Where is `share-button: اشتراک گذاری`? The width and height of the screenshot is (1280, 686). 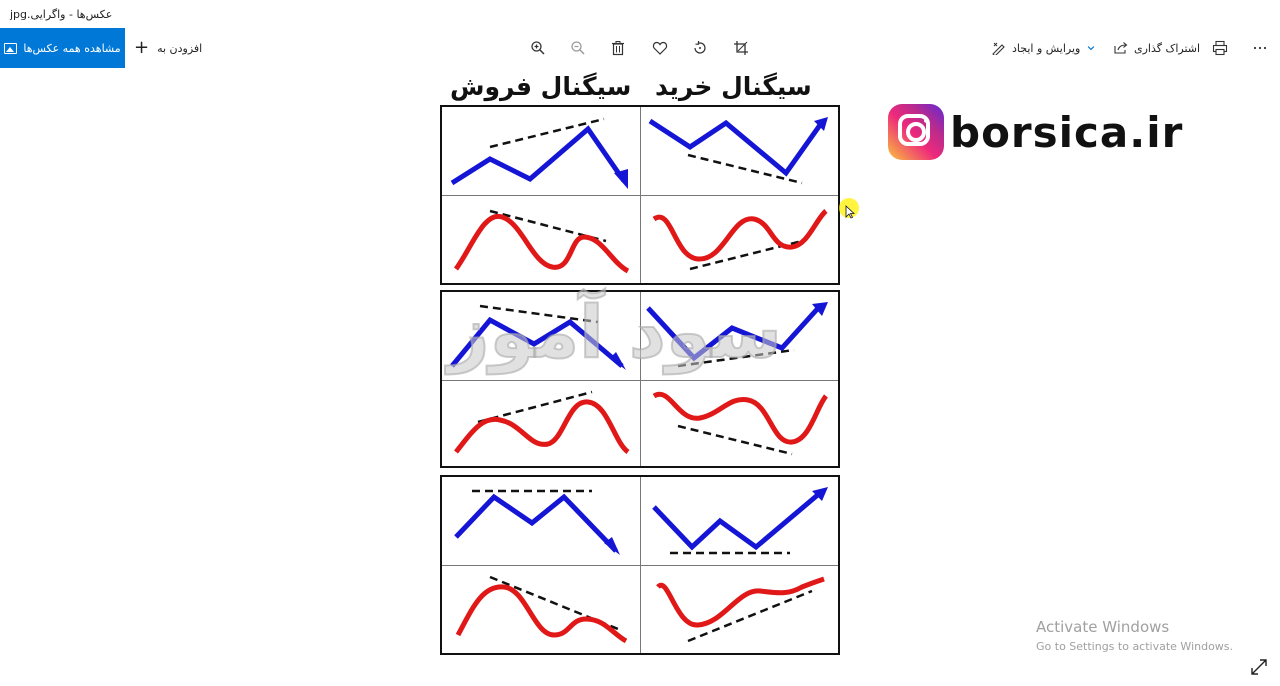 share-button: اشتراک گذاری is located at coordinates (1157, 48).